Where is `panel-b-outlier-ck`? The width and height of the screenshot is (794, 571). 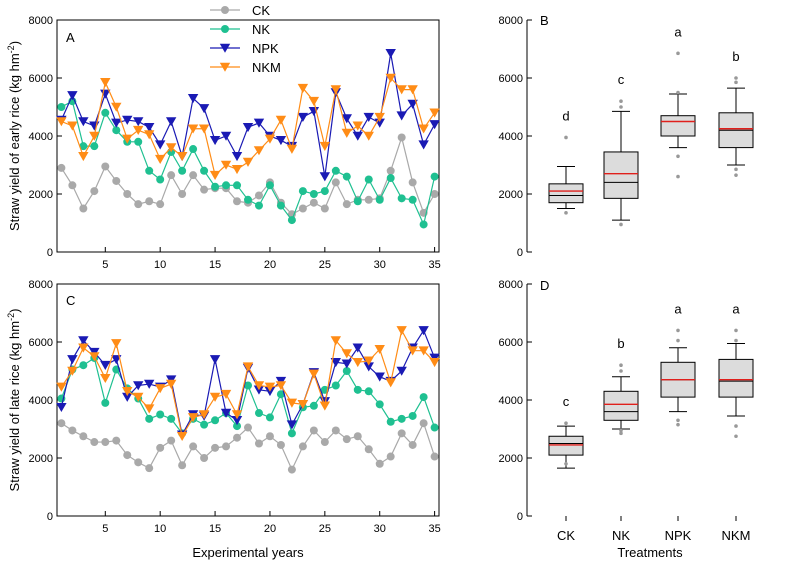 panel-b-outlier-ck is located at coordinates (566, 213).